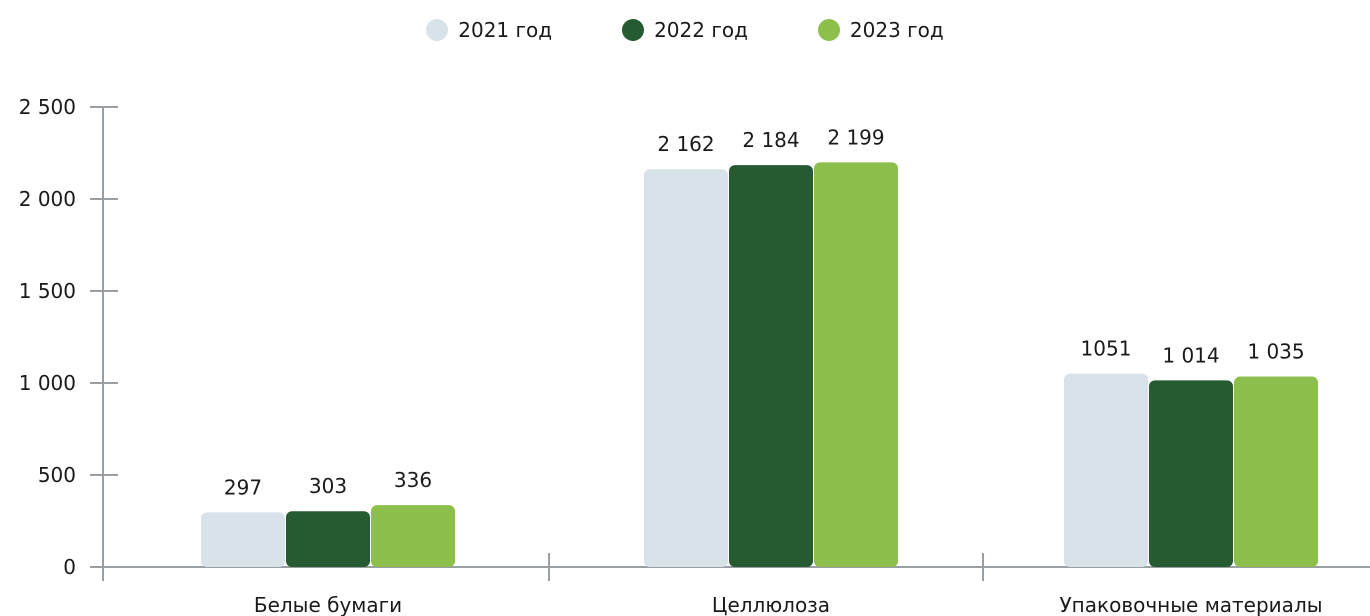 The image size is (1370, 616). What do you see at coordinates (328, 486) in the screenshot?
I see `bar-value-label: 303` at bounding box center [328, 486].